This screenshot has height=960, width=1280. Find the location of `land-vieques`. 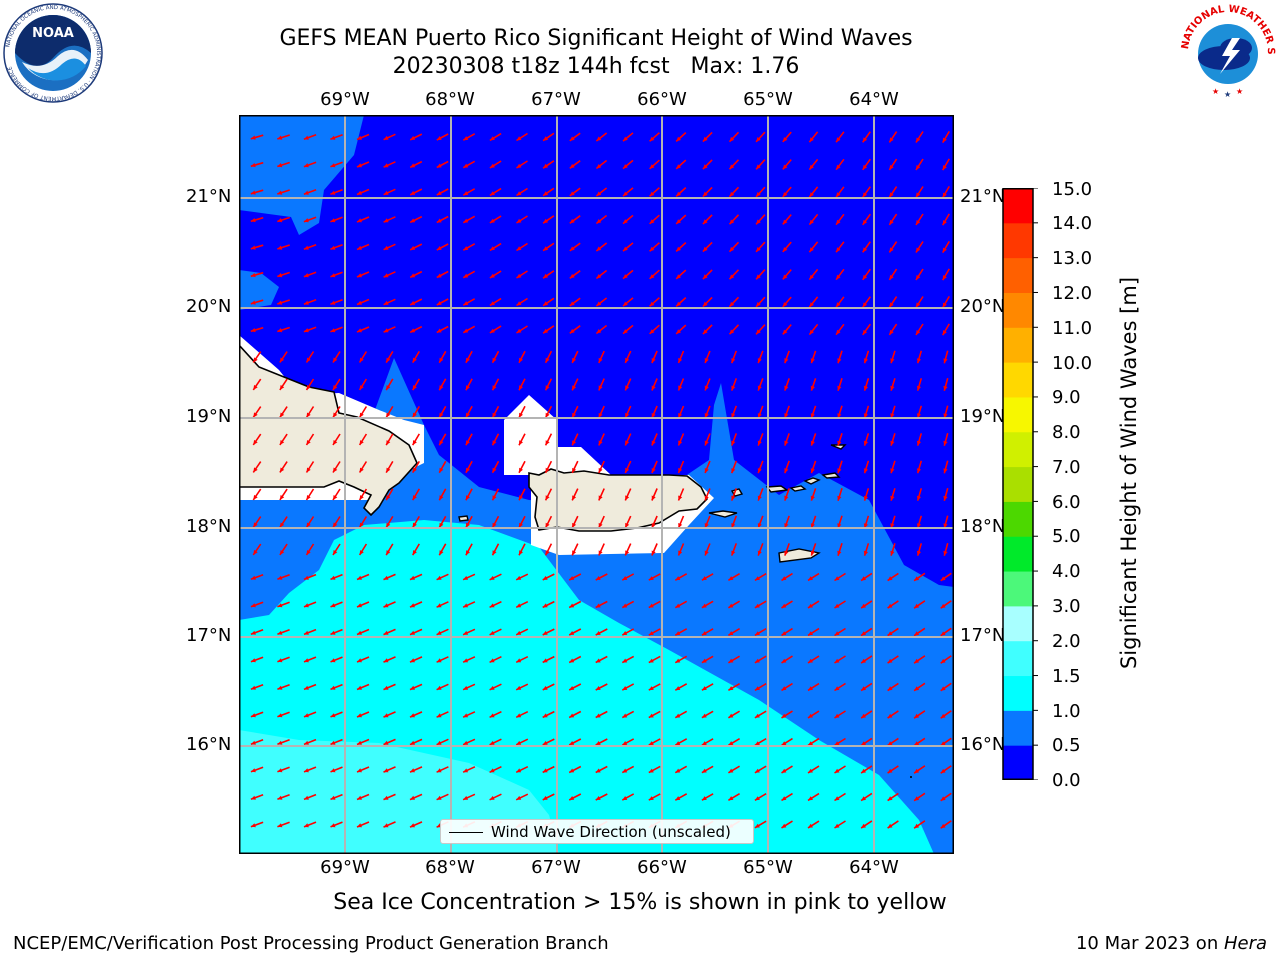

land-vieques is located at coordinates (723, 514).